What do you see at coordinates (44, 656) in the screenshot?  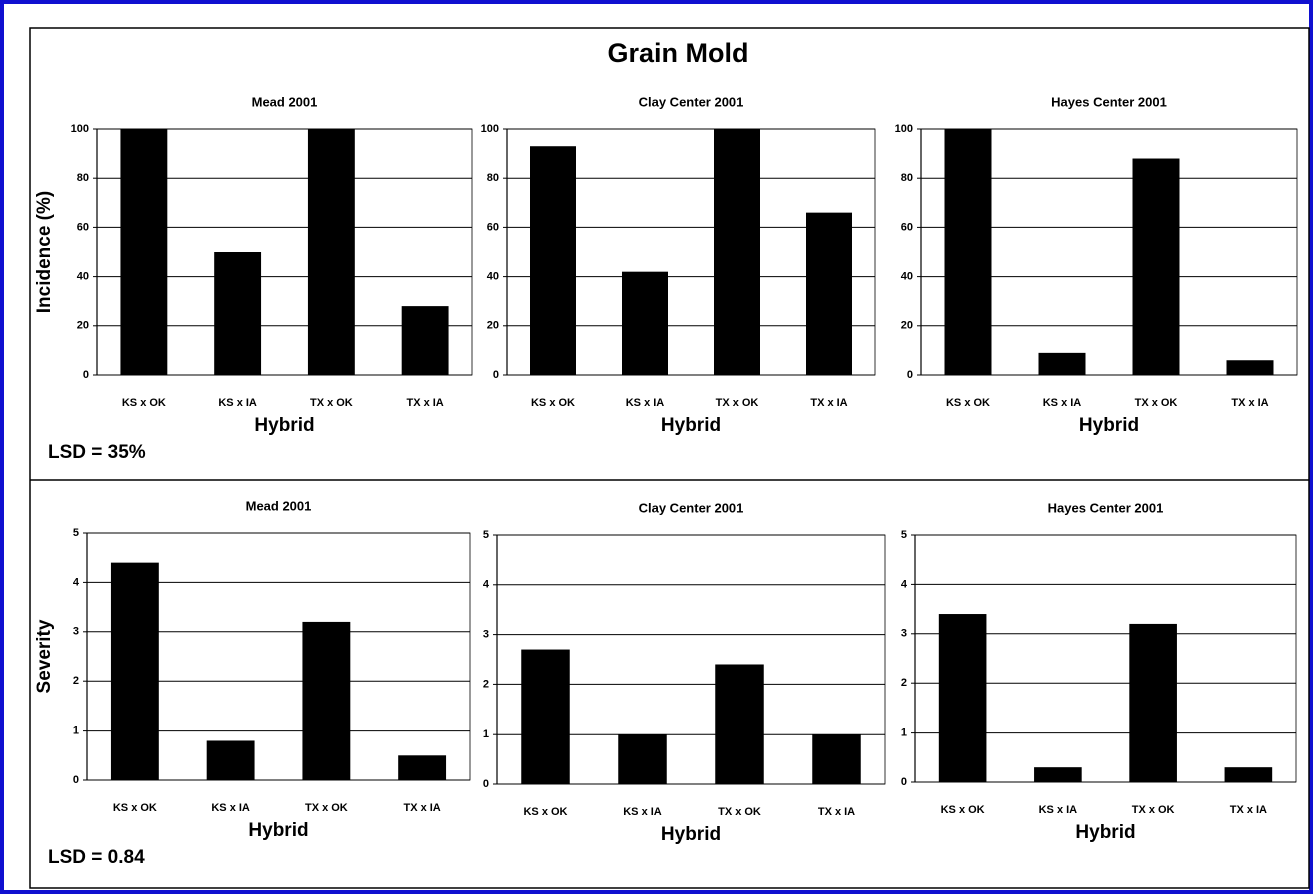 I see `y-axis-label: Severity` at bounding box center [44, 656].